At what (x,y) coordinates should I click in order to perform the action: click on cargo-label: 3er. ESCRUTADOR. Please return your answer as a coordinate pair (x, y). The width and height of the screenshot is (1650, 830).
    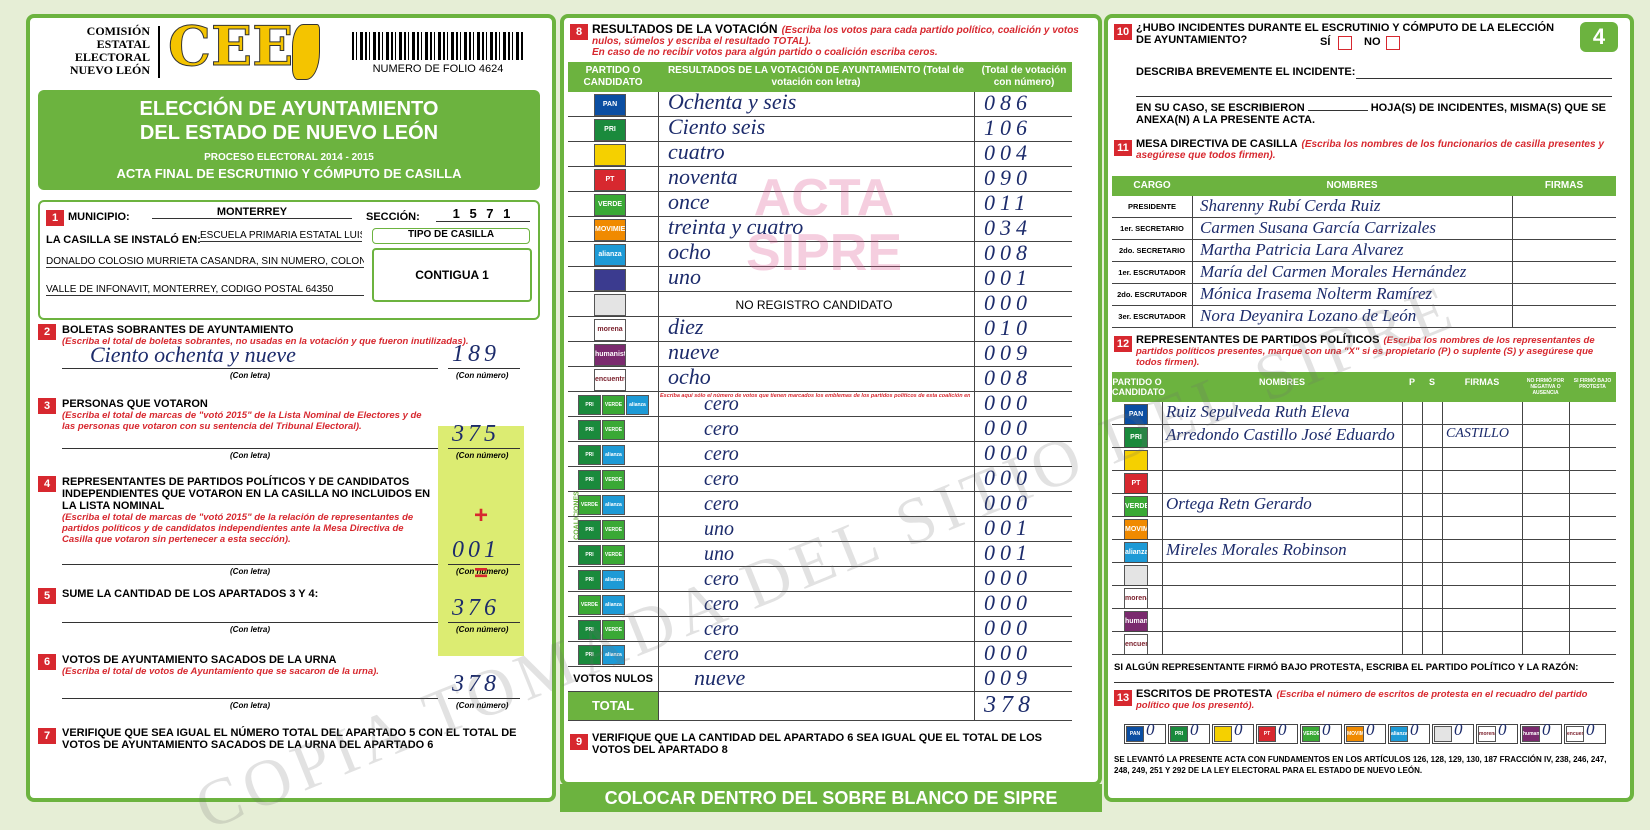
    Looking at the image, I should click on (1152, 316).